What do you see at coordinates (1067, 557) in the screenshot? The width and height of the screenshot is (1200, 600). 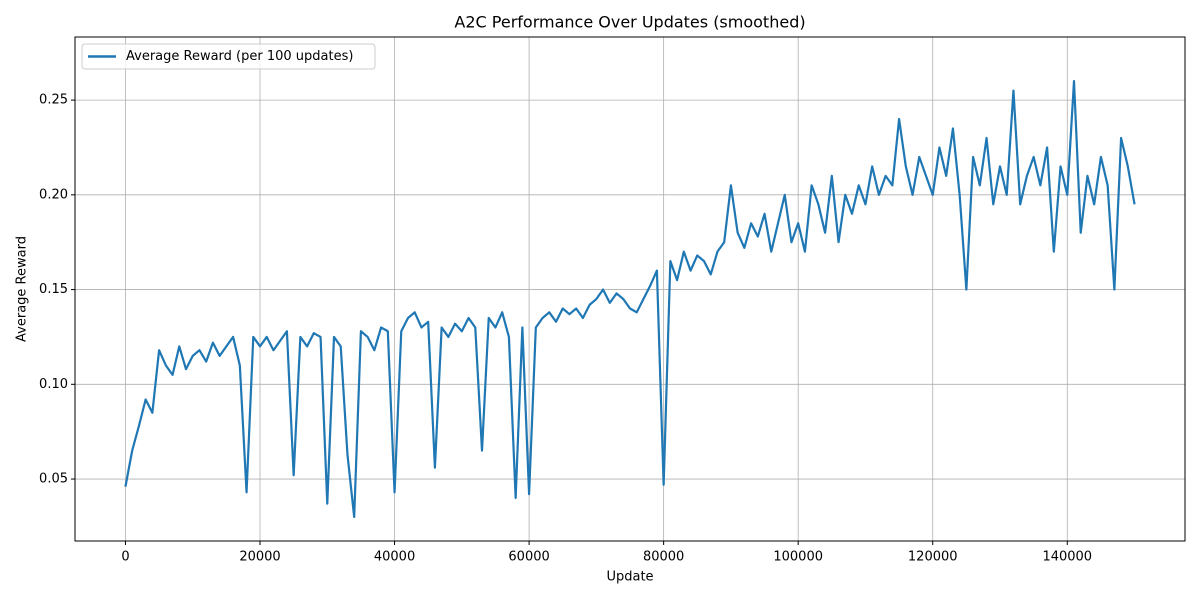 I see `x-tick-label: 140000` at bounding box center [1067, 557].